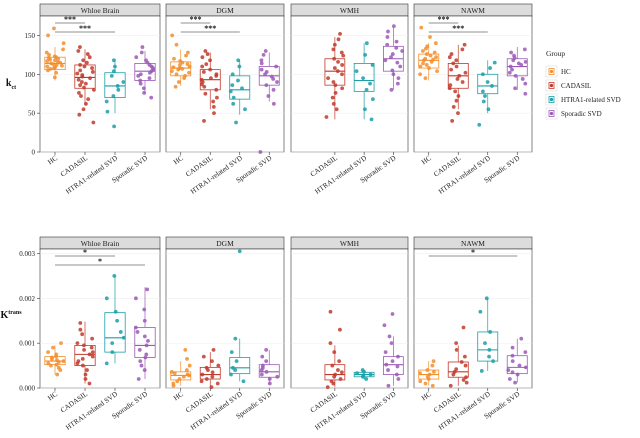 This screenshot has height=438, width=640. I want to click on y-tick-label: 0.002, so click(27, 299).